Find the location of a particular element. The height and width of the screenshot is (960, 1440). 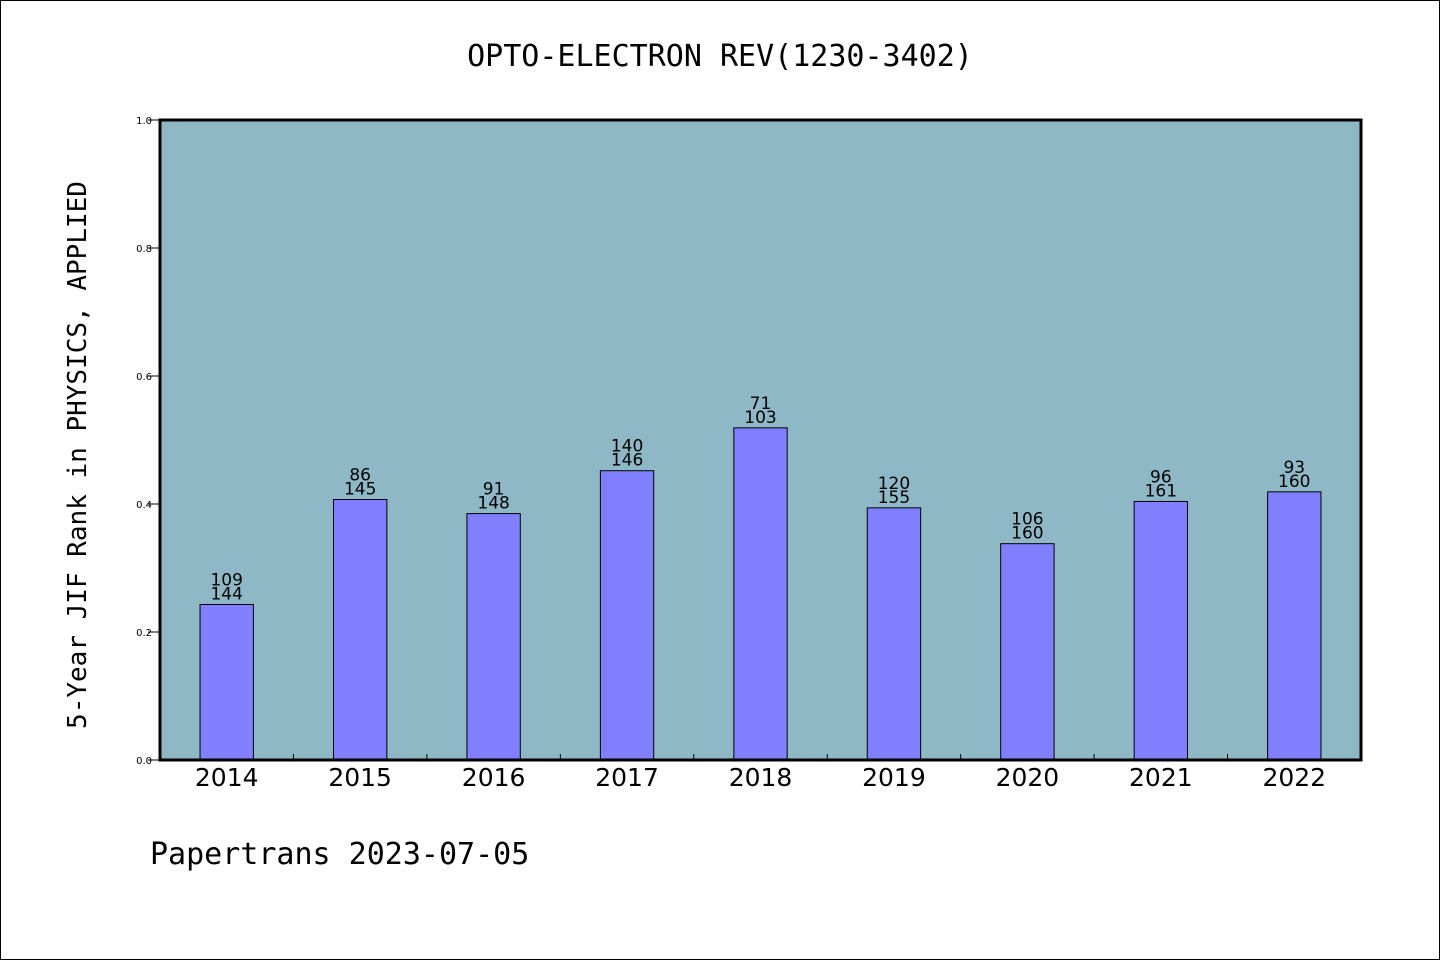

bar-label-top: 96 is located at coordinates (1161, 477).